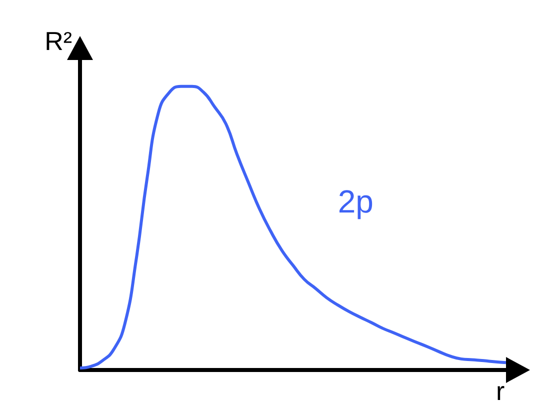  I want to click on y-axis-title: R², so click(58, 41).